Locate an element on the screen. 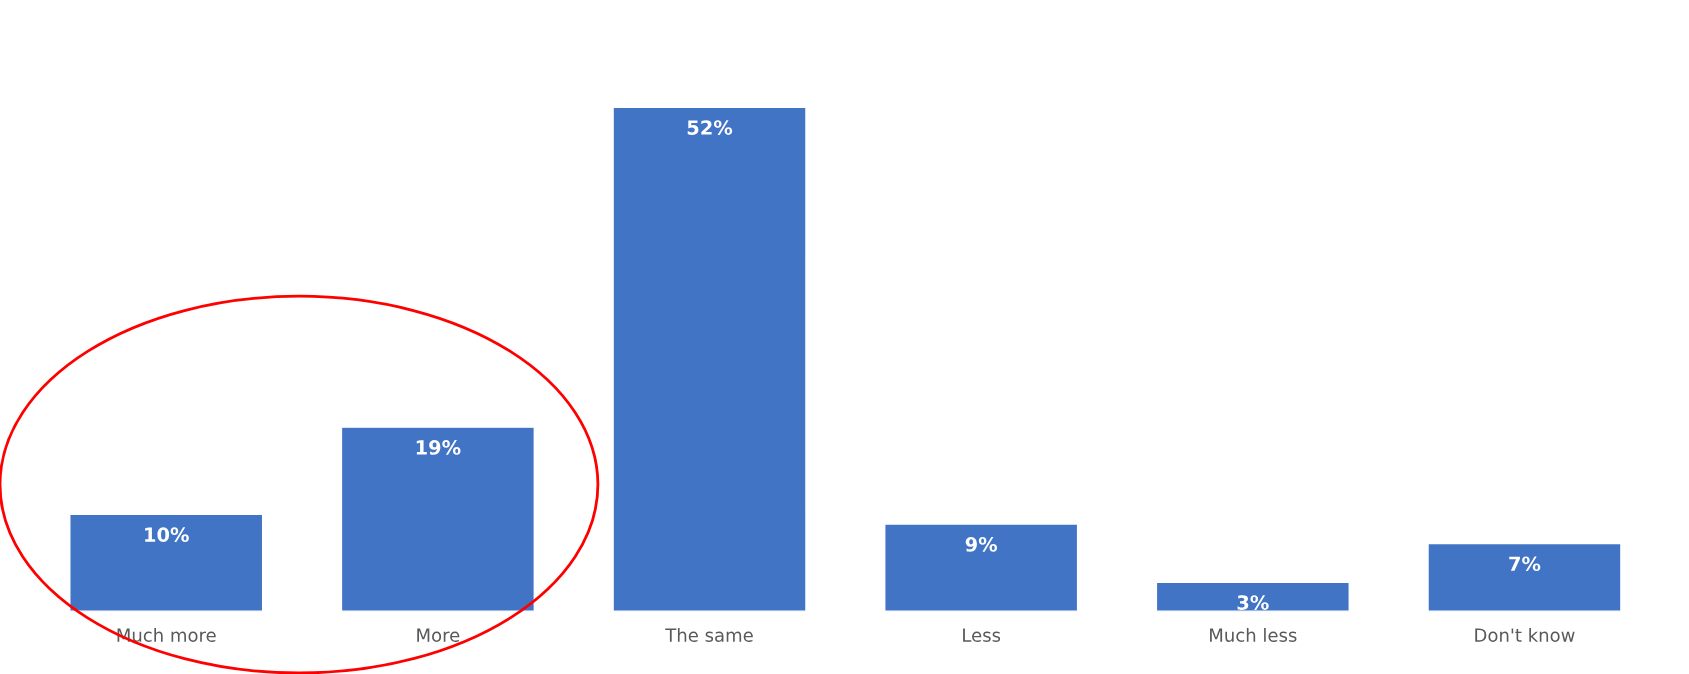 This screenshot has width=1689, height=674. data-label: 3% is located at coordinates (1253, 602).